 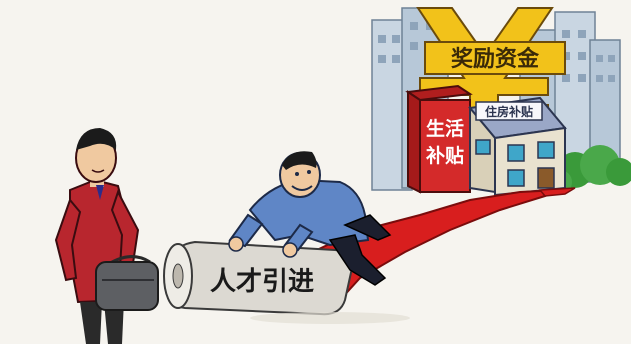 I want to click on carpet-roll: 人才引进, so click(x=258, y=278).